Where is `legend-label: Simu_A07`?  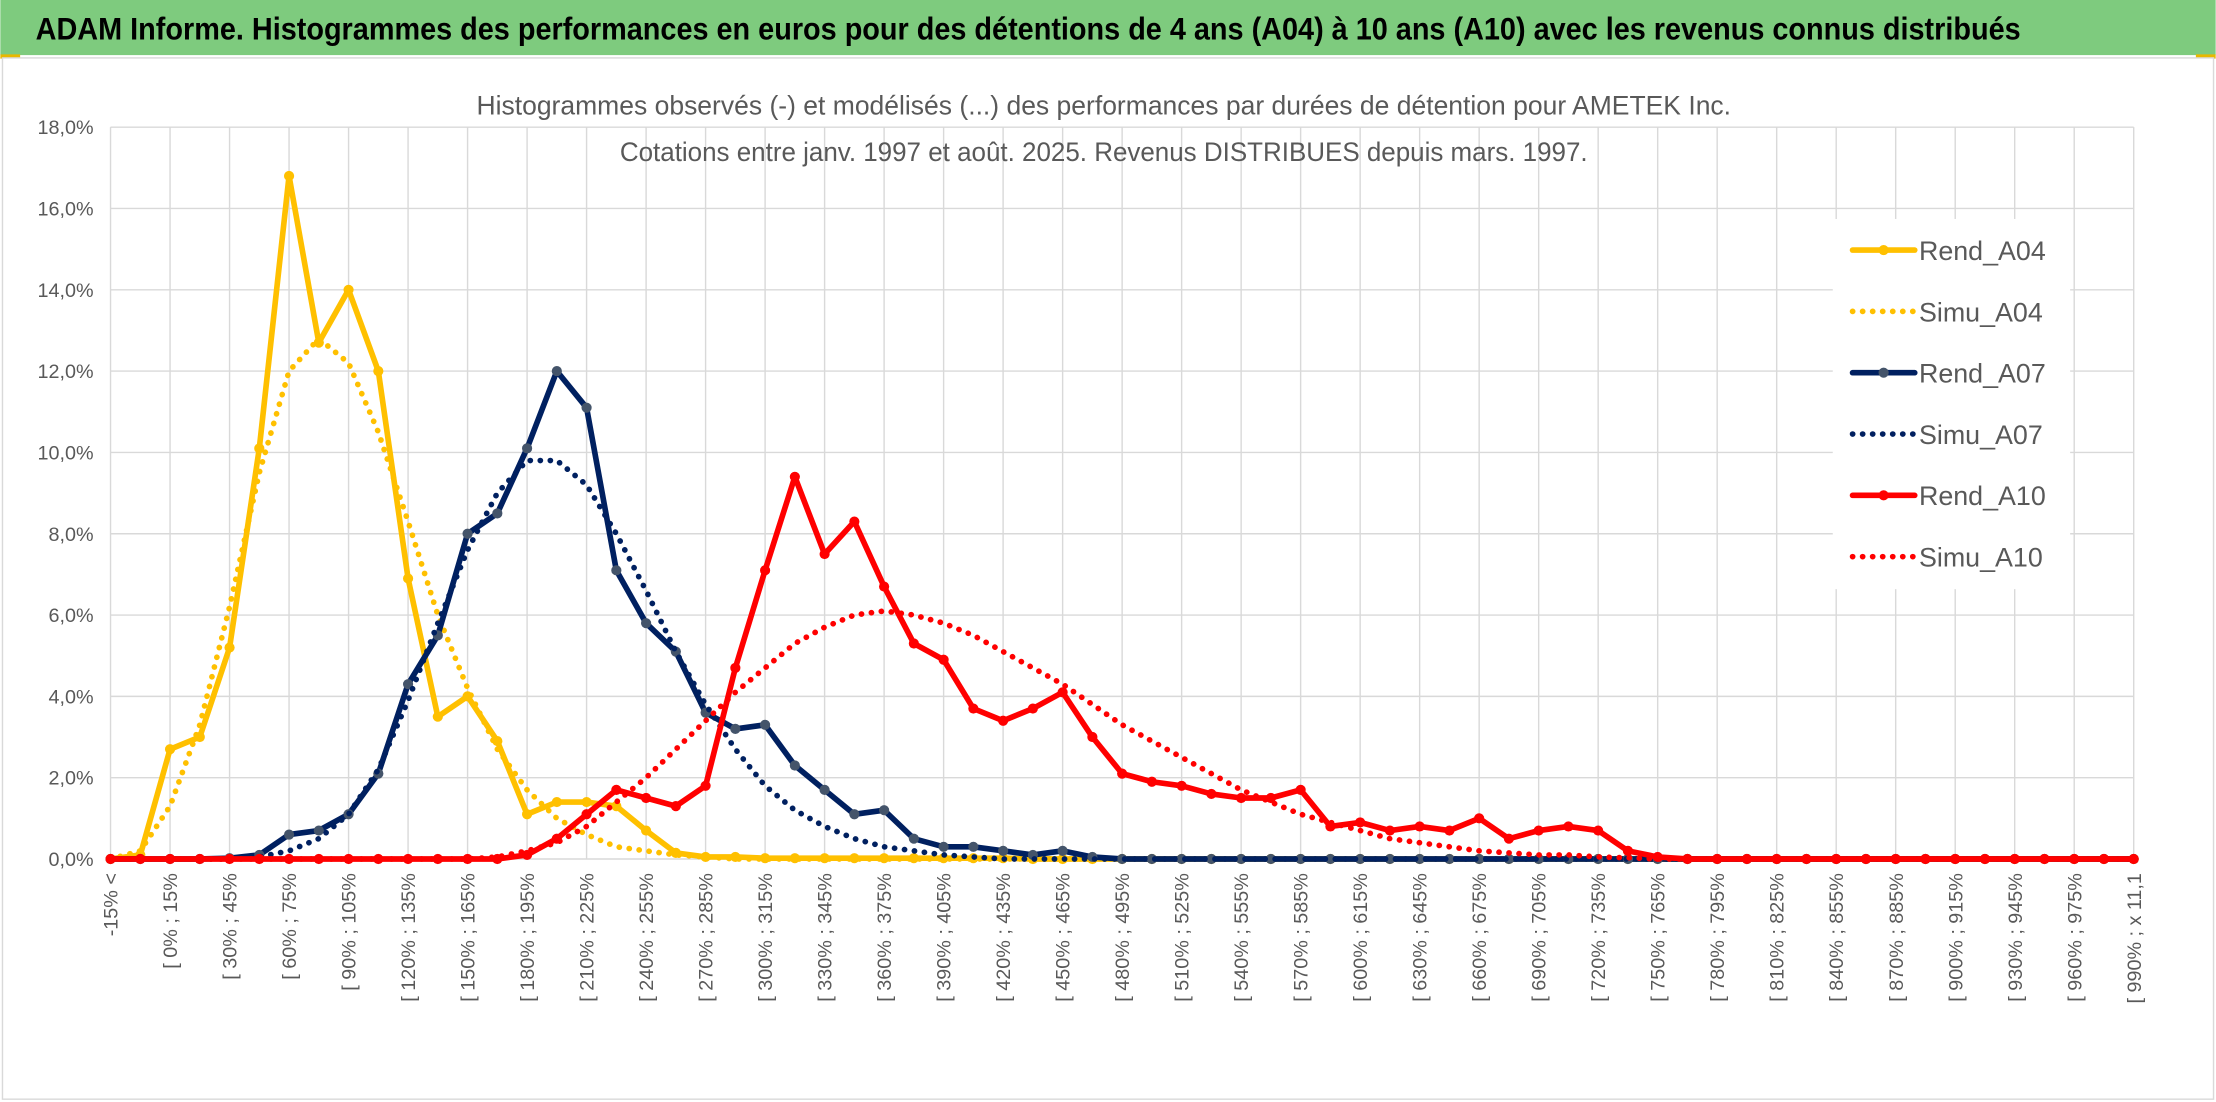 legend-label: Simu_A07 is located at coordinates (1981, 435).